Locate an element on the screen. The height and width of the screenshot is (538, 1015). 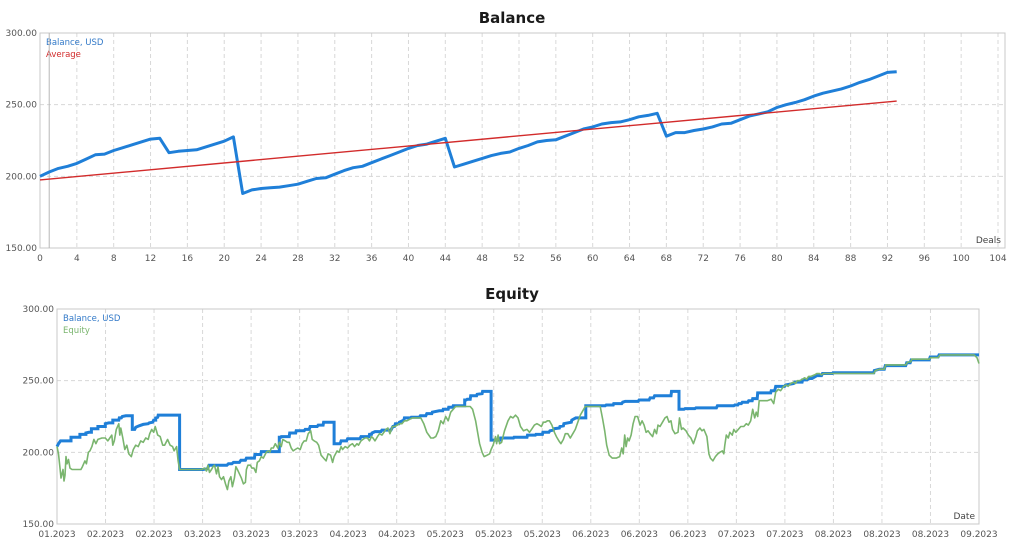
x-tick-label: 64 is located at coordinates (630, 259).